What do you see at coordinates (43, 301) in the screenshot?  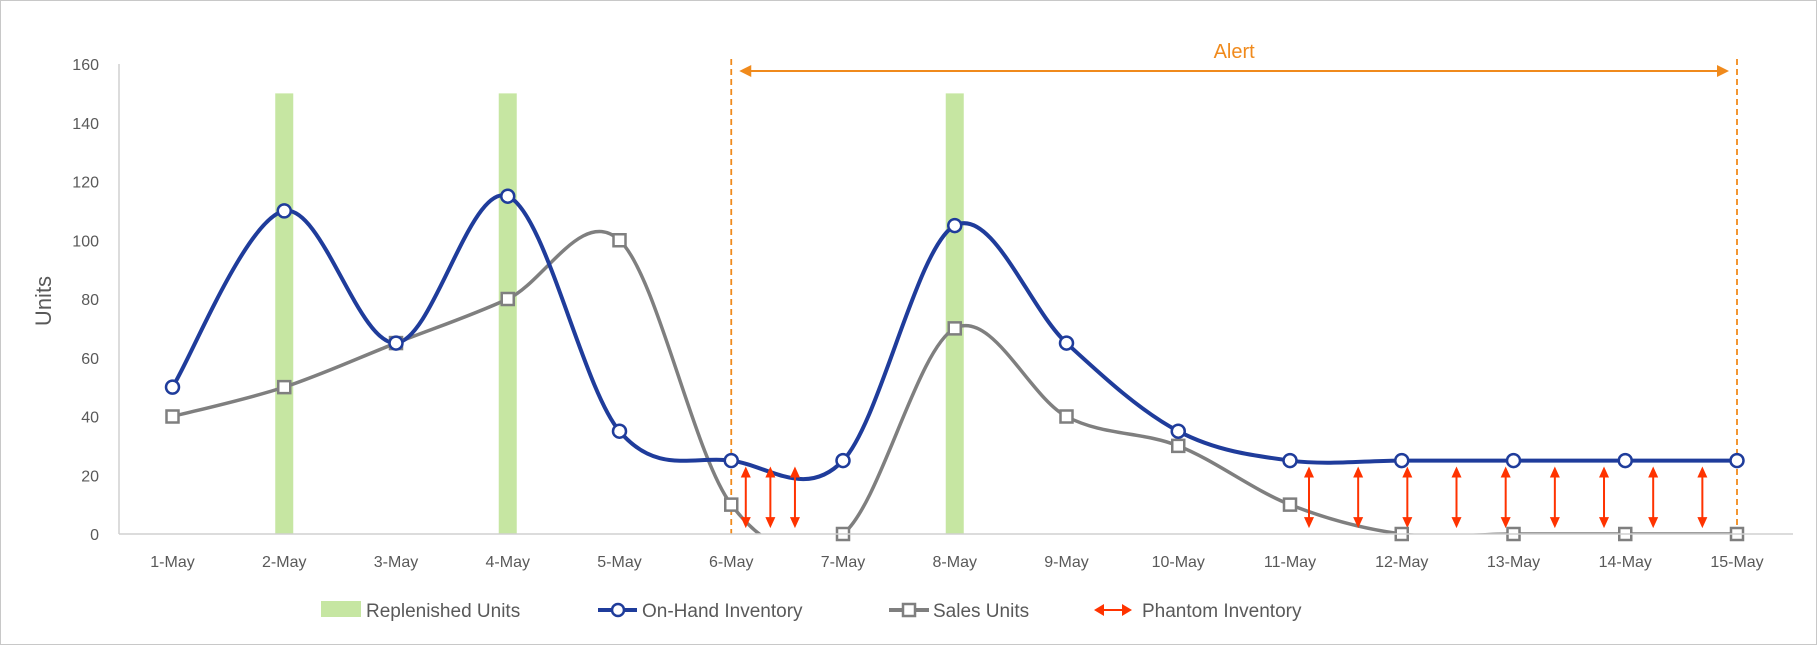 I see `y-axis-label: Units` at bounding box center [43, 301].